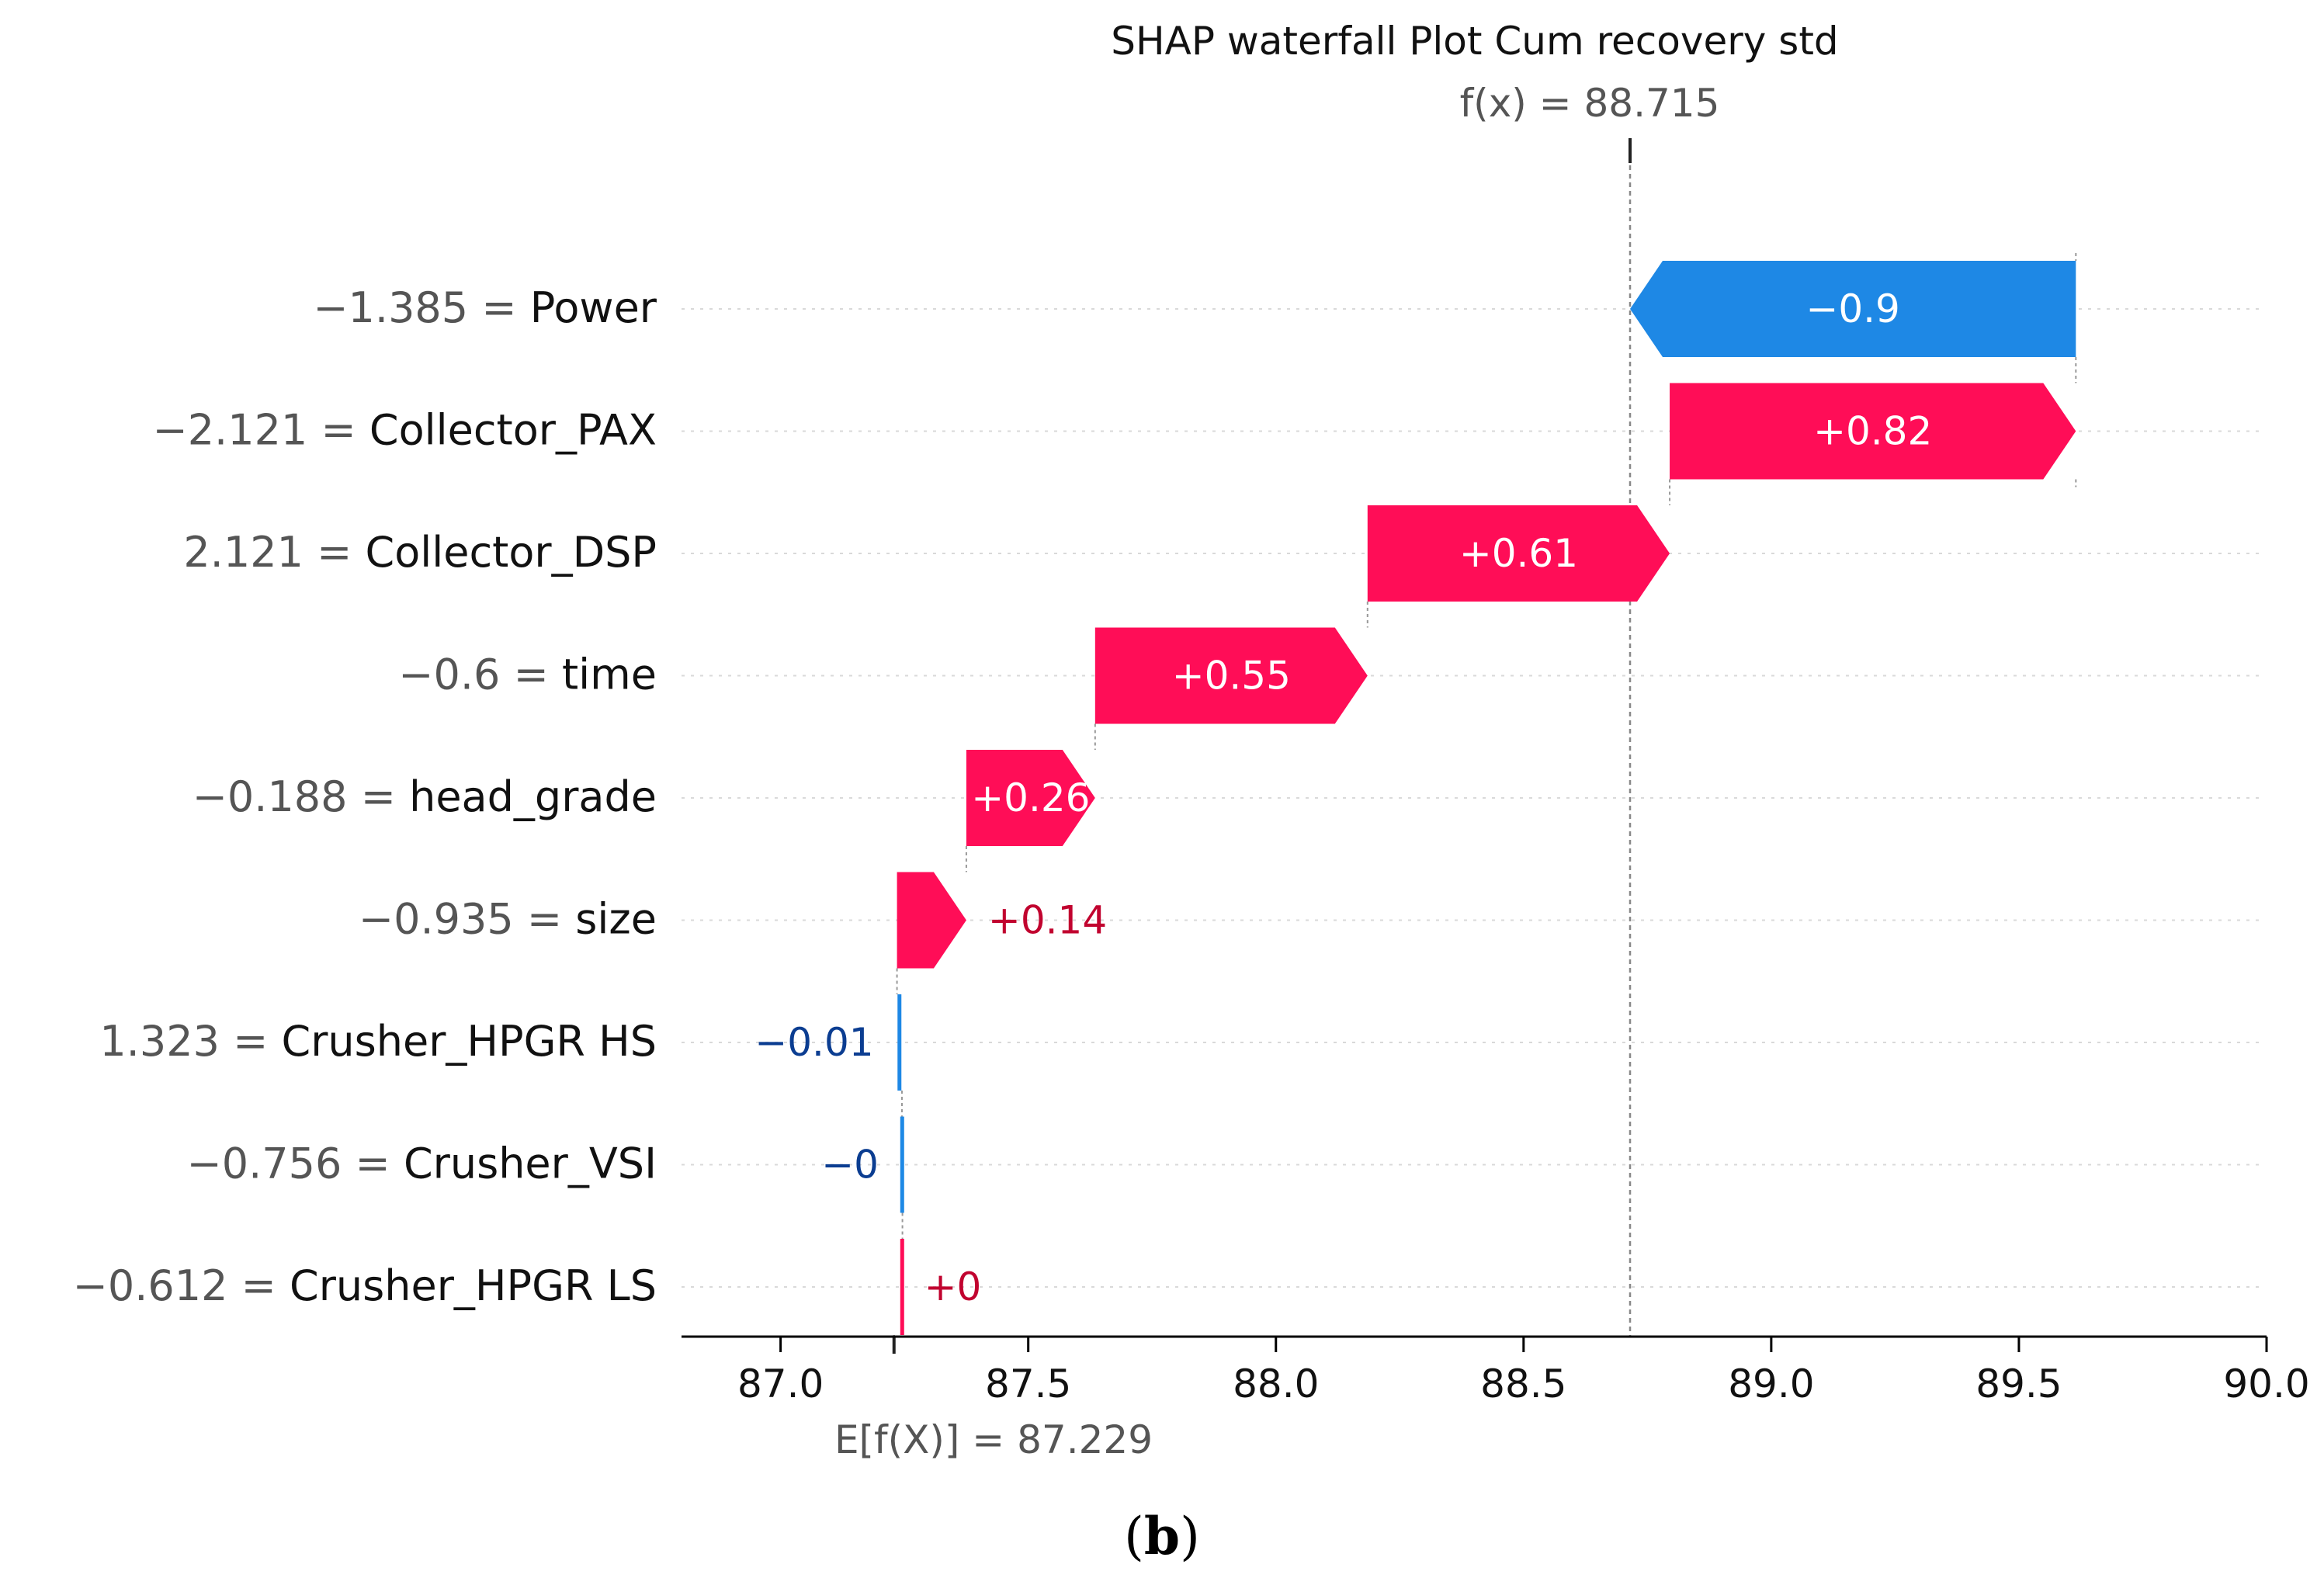 The width and height of the screenshot is (2324, 1592). I want to click on shap-value-label: −0.9, so click(1852, 308).